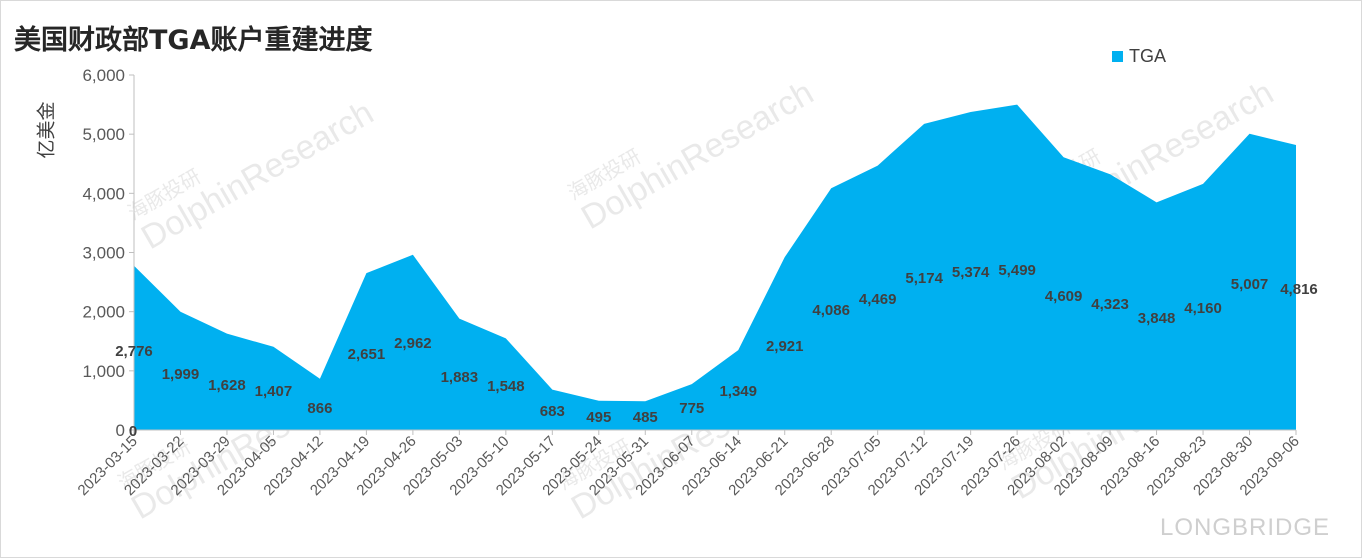 The width and height of the screenshot is (1362, 558). I want to click on data-label: 5,499, so click(1017, 270).